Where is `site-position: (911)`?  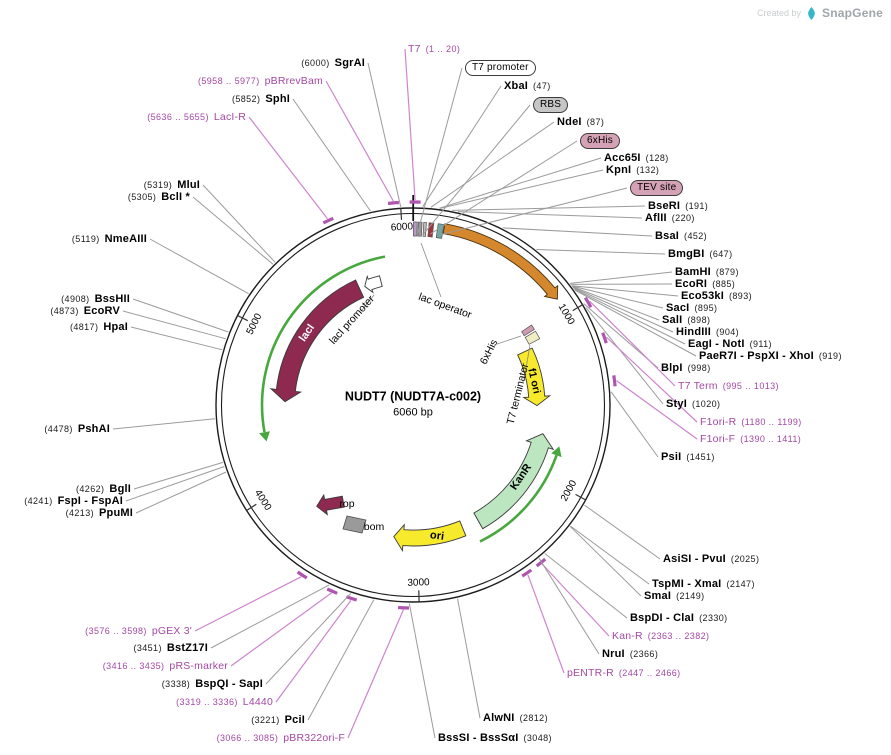
site-position: (911) is located at coordinates (760, 344).